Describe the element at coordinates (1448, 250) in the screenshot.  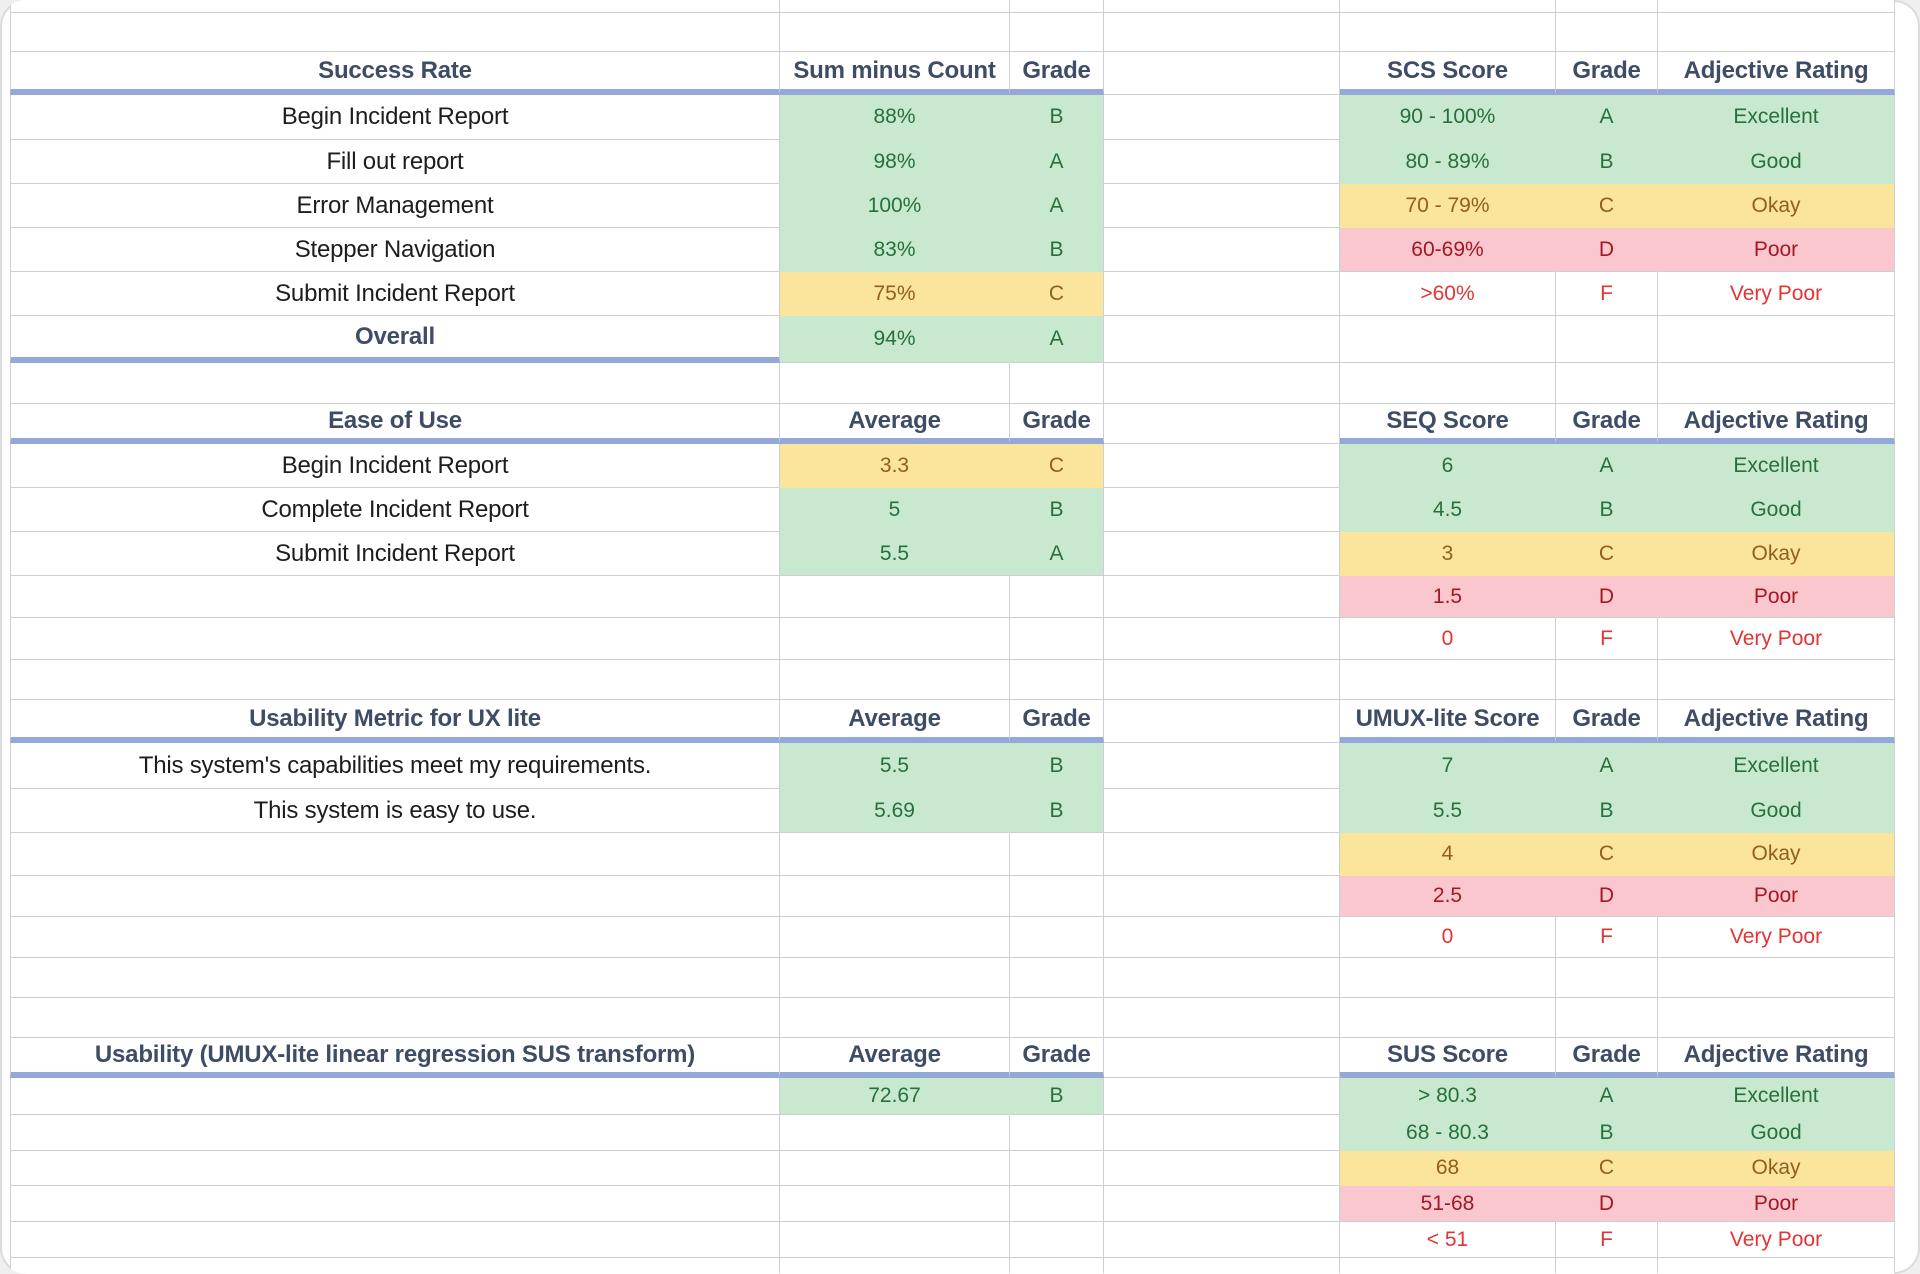
I see `score-cell: 60-69%` at that location.